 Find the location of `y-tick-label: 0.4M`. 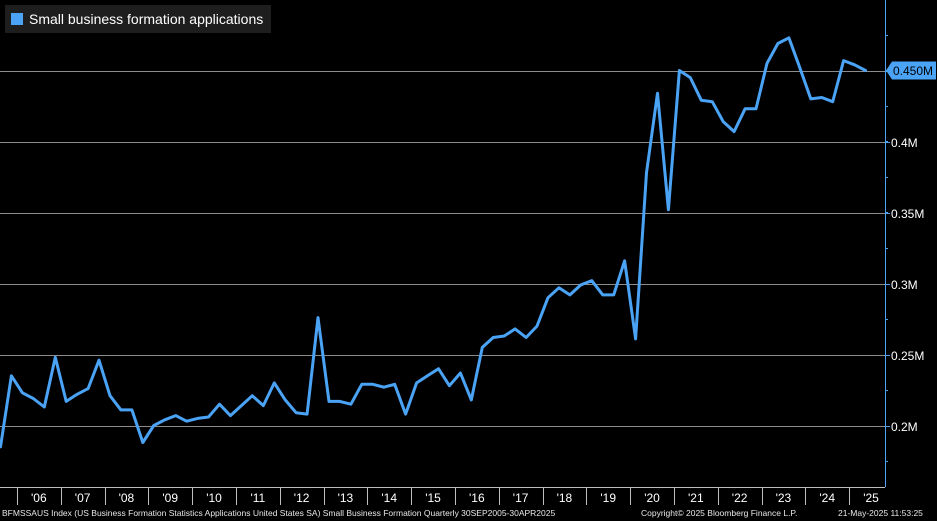

y-tick-label: 0.4M is located at coordinates (904, 143).